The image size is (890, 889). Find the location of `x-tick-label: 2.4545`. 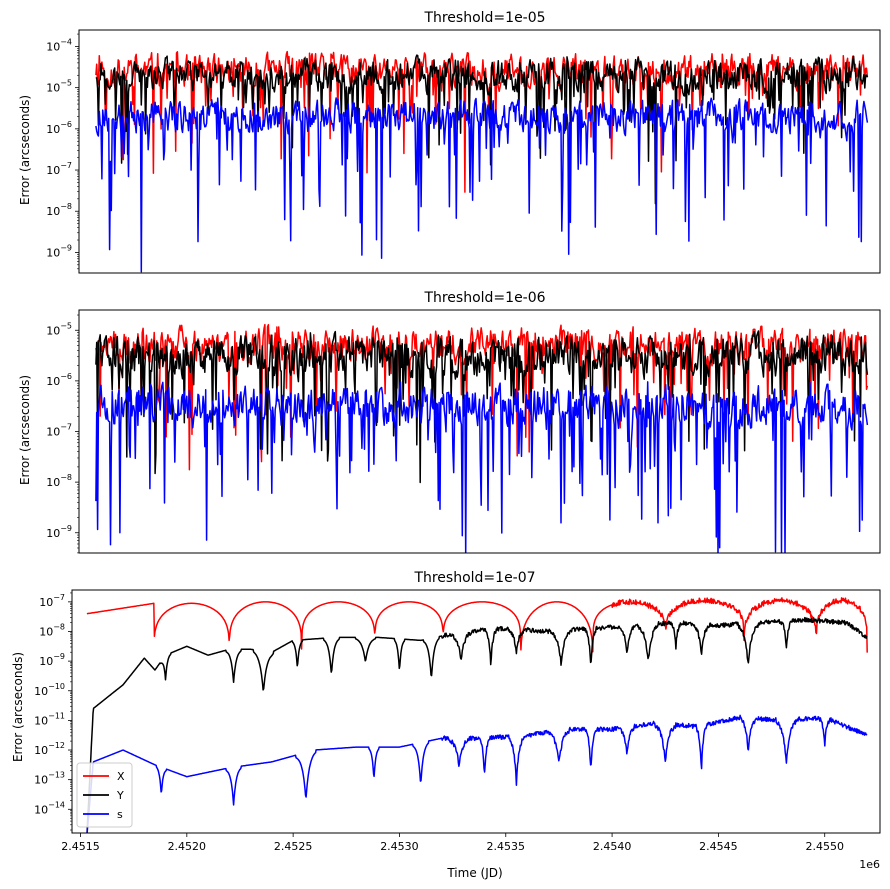

x-tick-label: 2.4545 is located at coordinates (718, 846).